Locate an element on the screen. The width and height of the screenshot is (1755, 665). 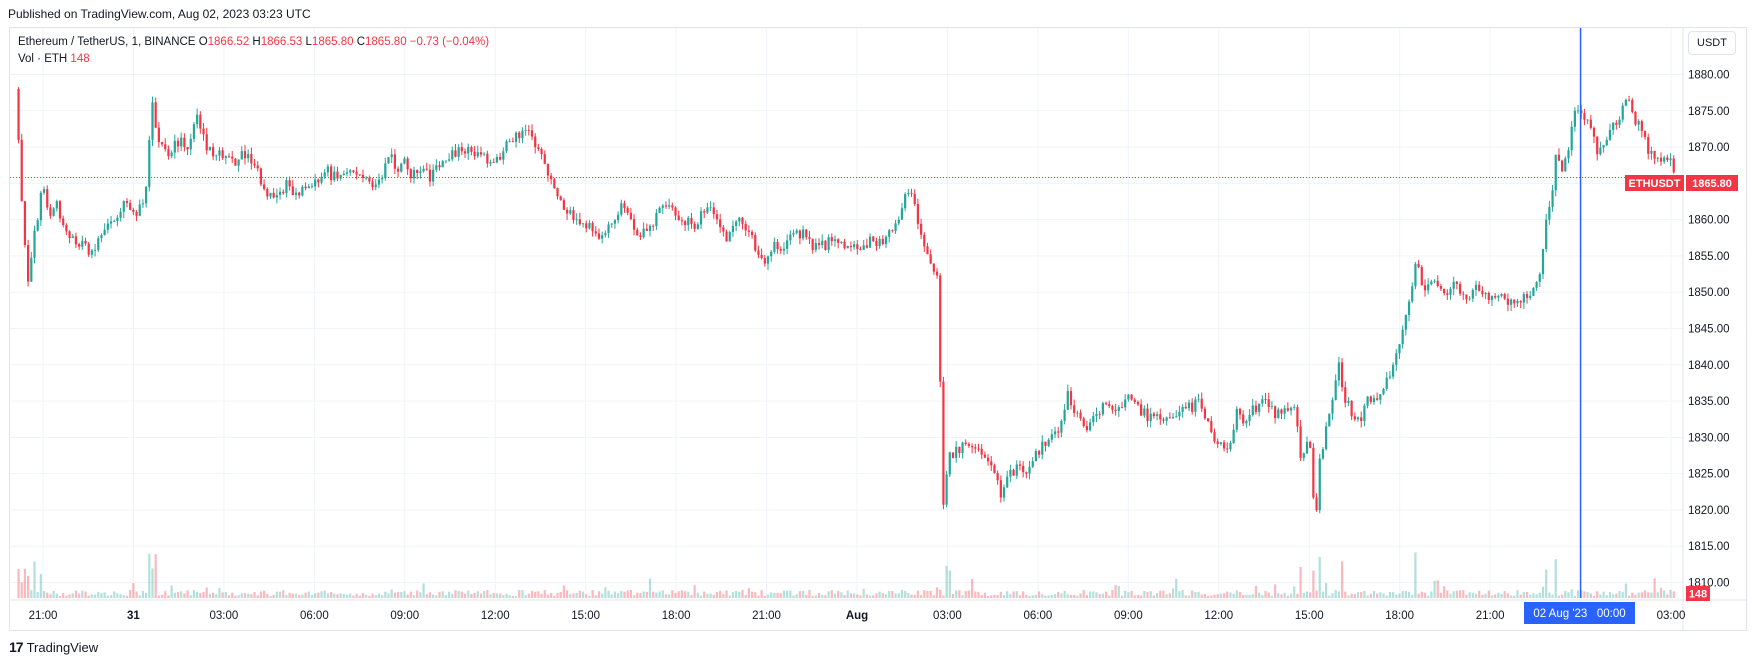
tradingview-logo: 17 TradingView is located at coordinates (53, 647).